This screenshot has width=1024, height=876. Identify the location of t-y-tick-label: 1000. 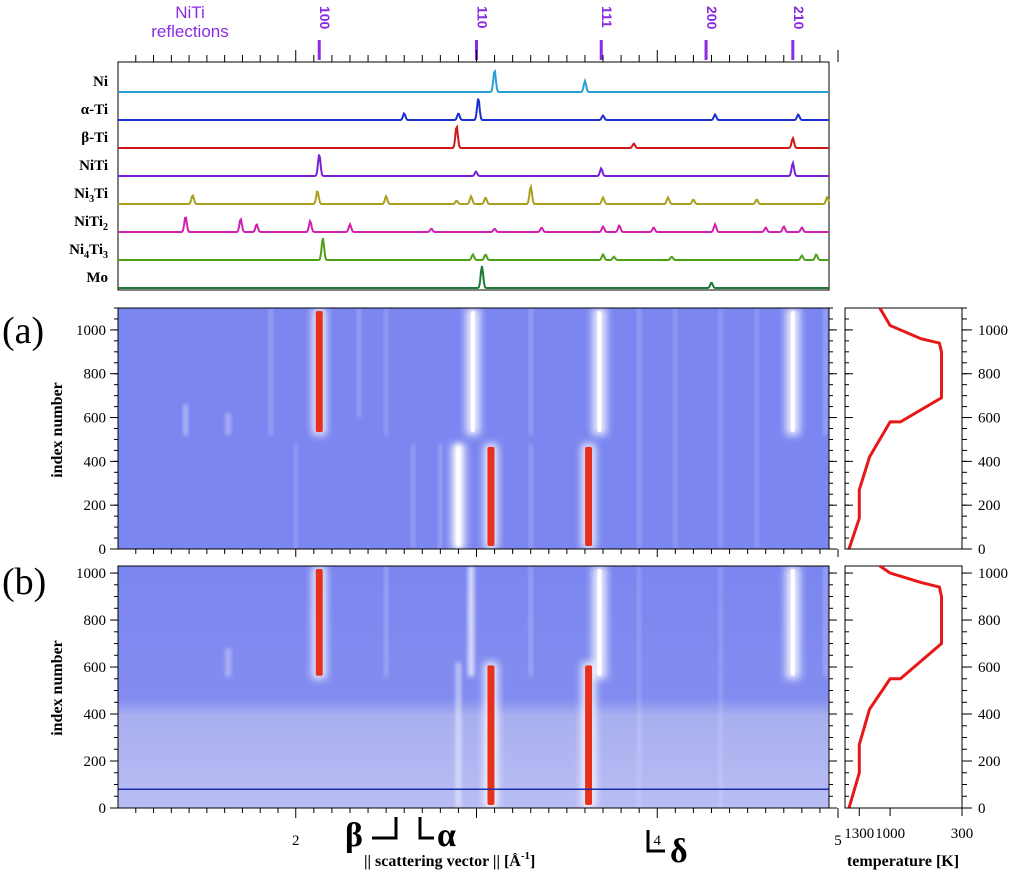
(993, 574).